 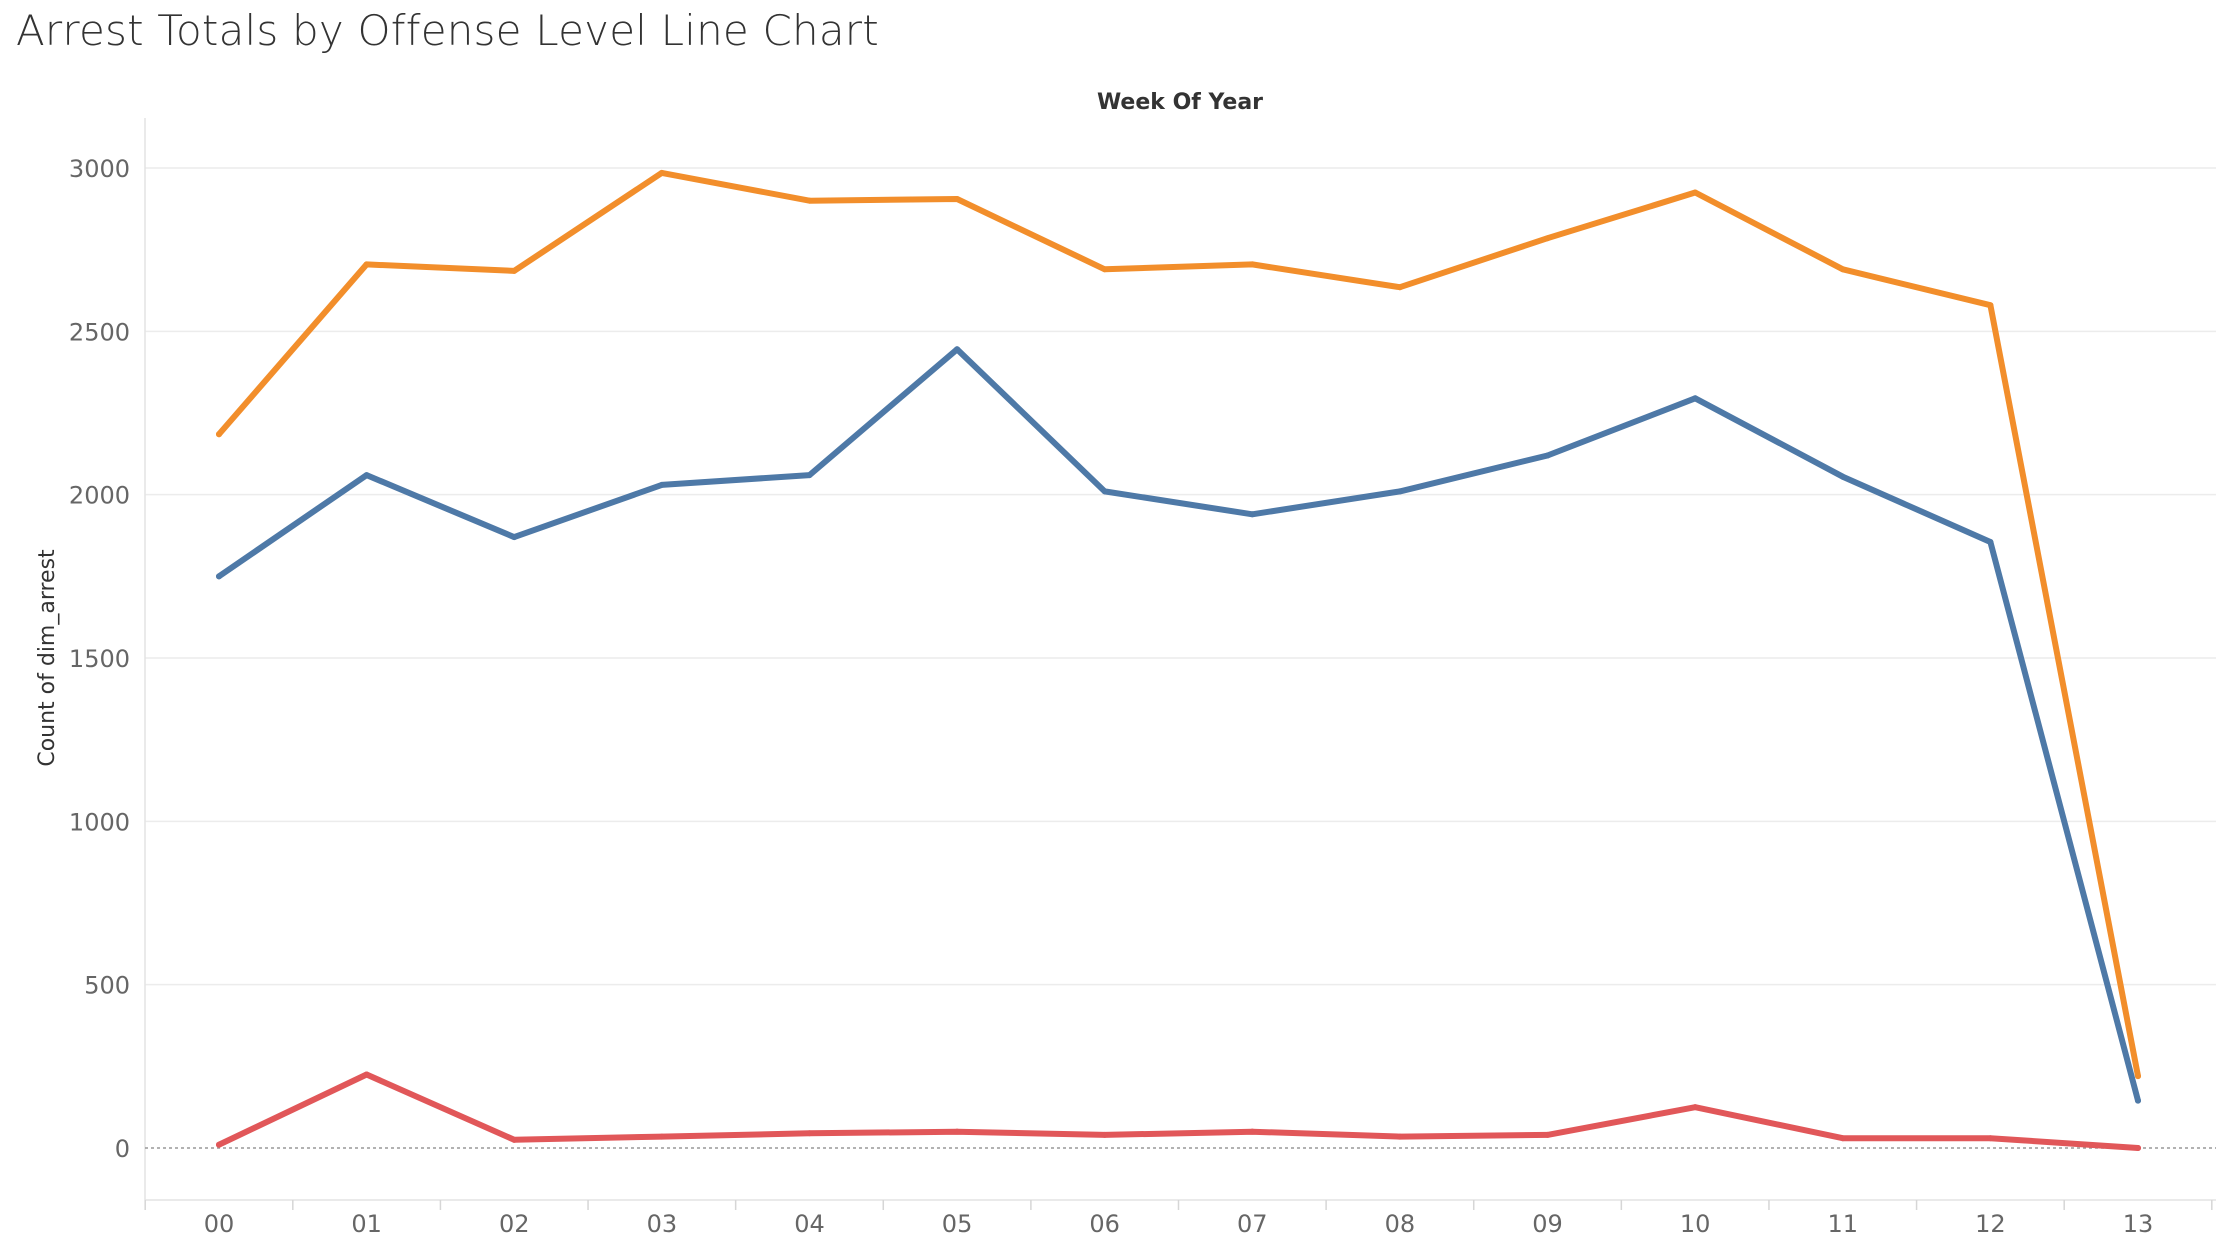 What do you see at coordinates (1990, 1224) in the screenshot?
I see `x-tick-label: 12` at bounding box center [1990, 1224].